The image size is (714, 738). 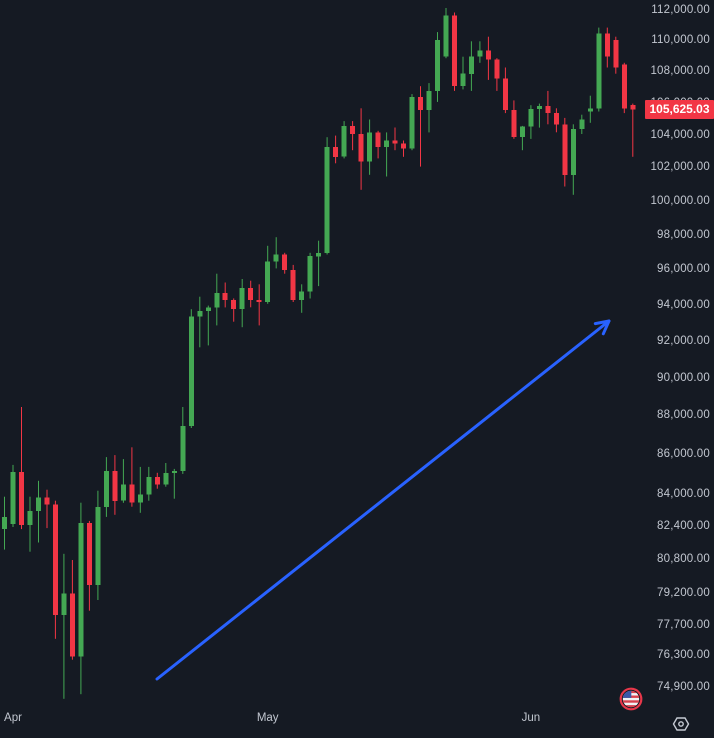 I want to click on price-axis-label: 90,000.00, so click(x=683, y=377).